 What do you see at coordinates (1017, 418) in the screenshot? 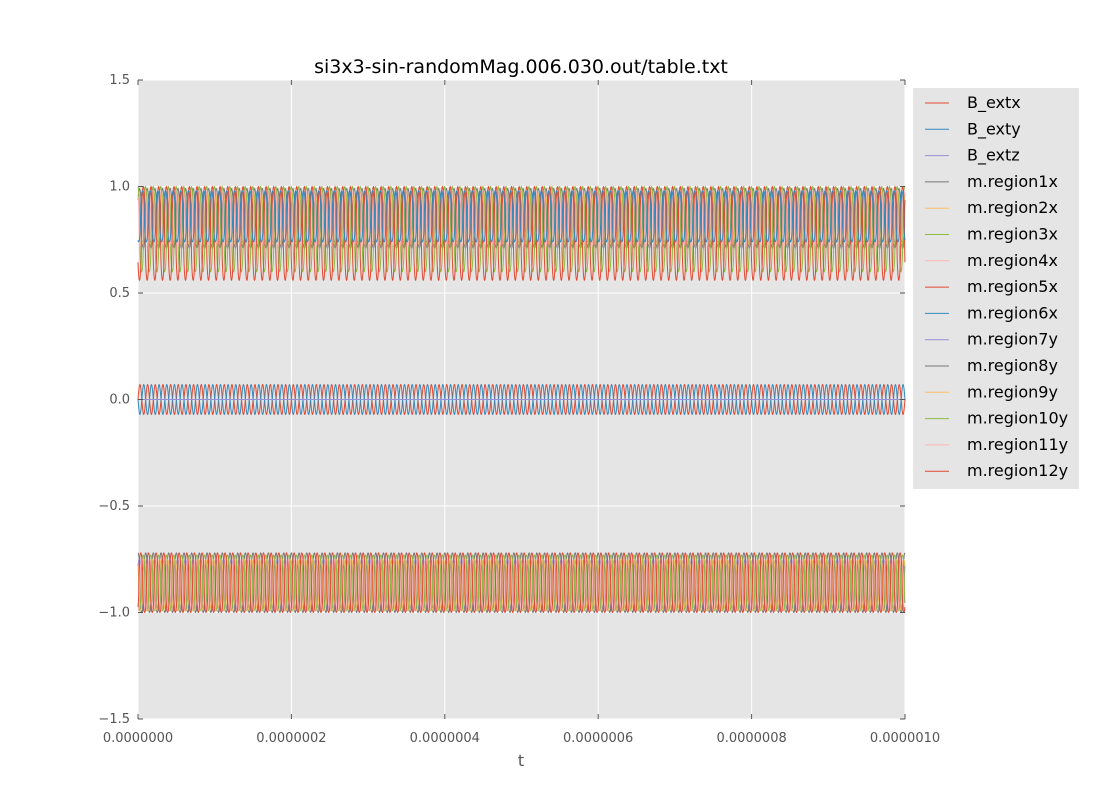
I see `legend-entry: m.region10y` at bounding box center [1017, 418].